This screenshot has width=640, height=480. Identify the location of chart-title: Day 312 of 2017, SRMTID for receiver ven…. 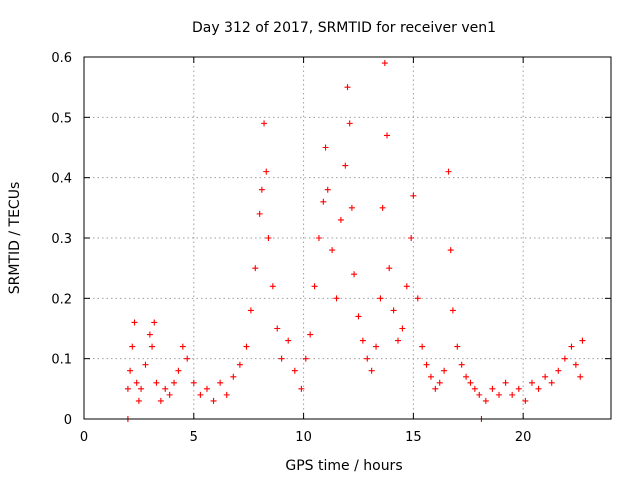
(344, 28).